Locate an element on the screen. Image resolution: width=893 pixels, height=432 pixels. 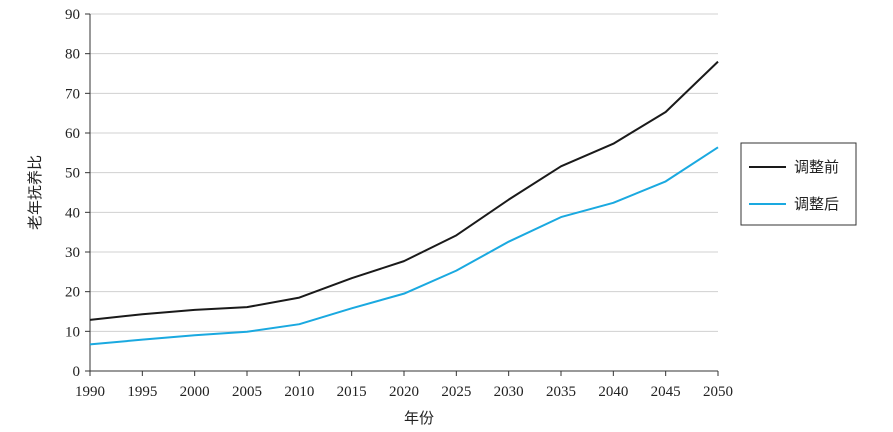
x-tick-label: 2040 is located at coordinates (613, 392).